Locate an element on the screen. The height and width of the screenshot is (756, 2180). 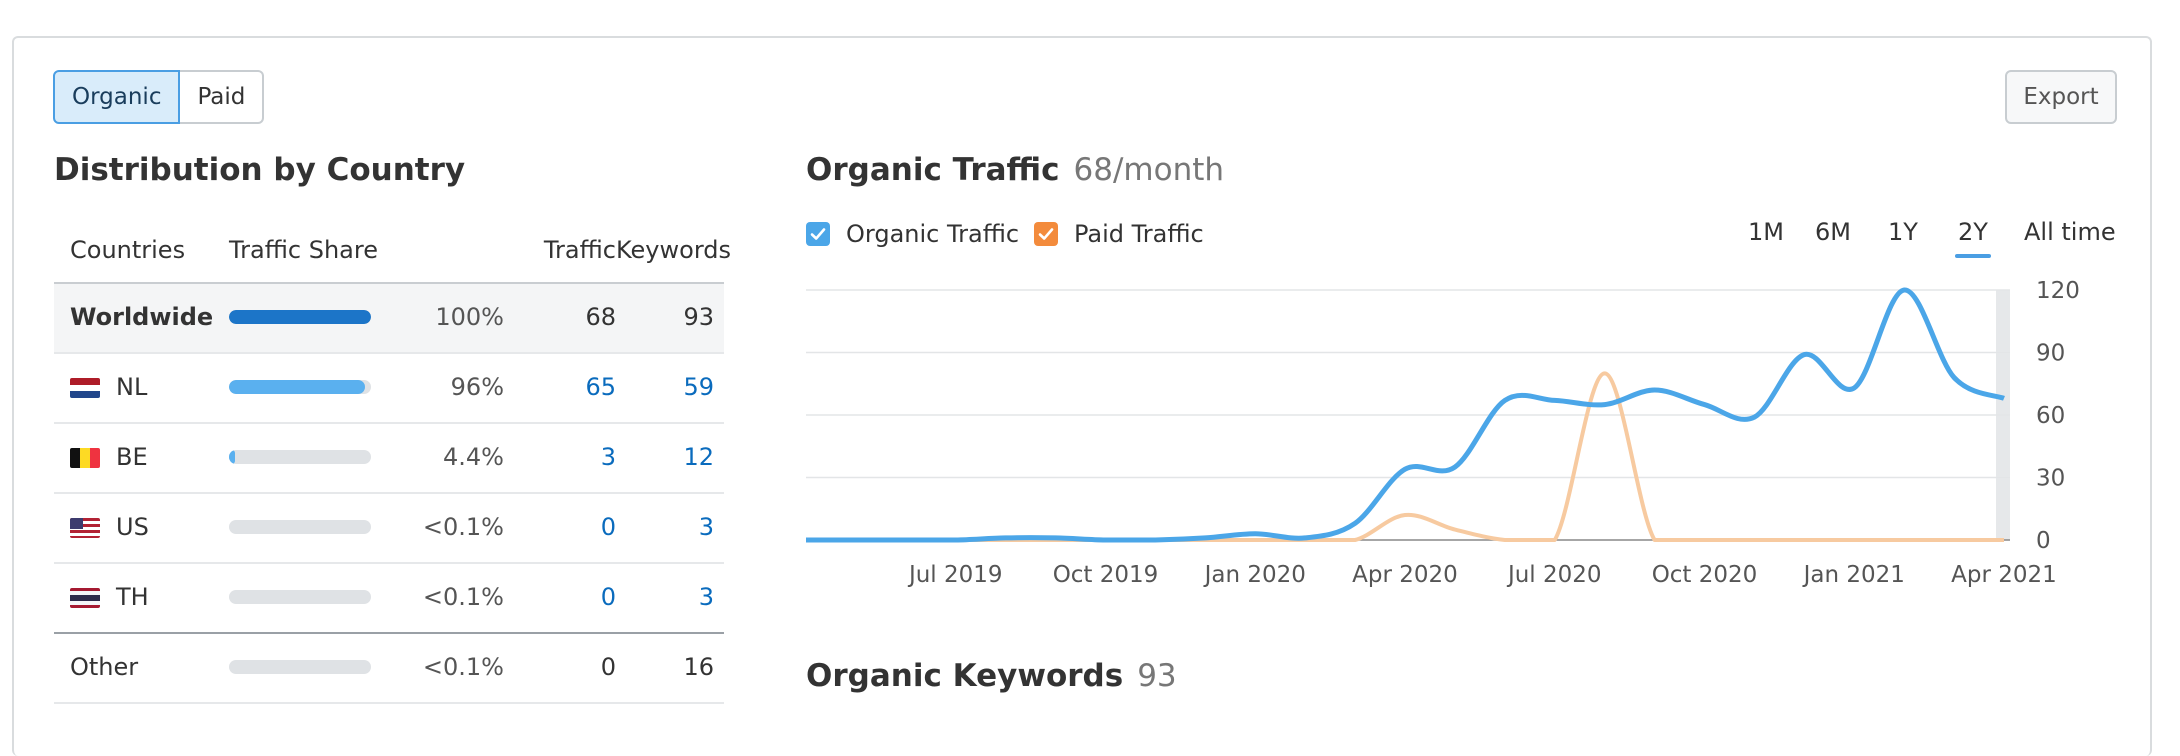
x-tick-label: Jul 2019 is located at coordinates (955, 575).